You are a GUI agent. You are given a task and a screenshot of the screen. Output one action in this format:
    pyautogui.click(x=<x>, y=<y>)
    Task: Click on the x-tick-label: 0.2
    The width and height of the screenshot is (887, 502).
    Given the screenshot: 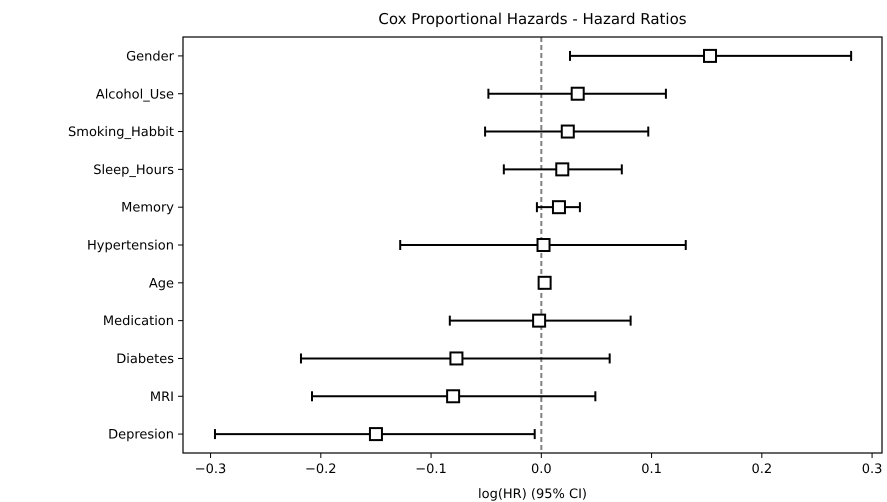 What is the action you would take?
    pyautogui.click(x=761, y=469)
    